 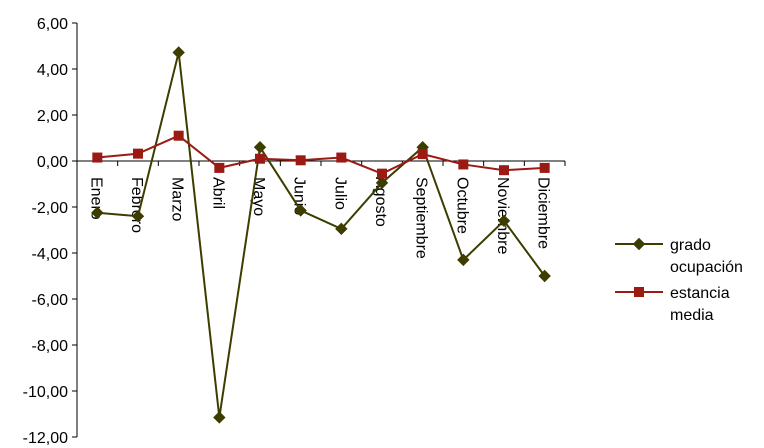 What do you see at coordinates (50, 300) in the screenshot?
I see `y-tick-label: -6,00` at bounding box center [50, 300].